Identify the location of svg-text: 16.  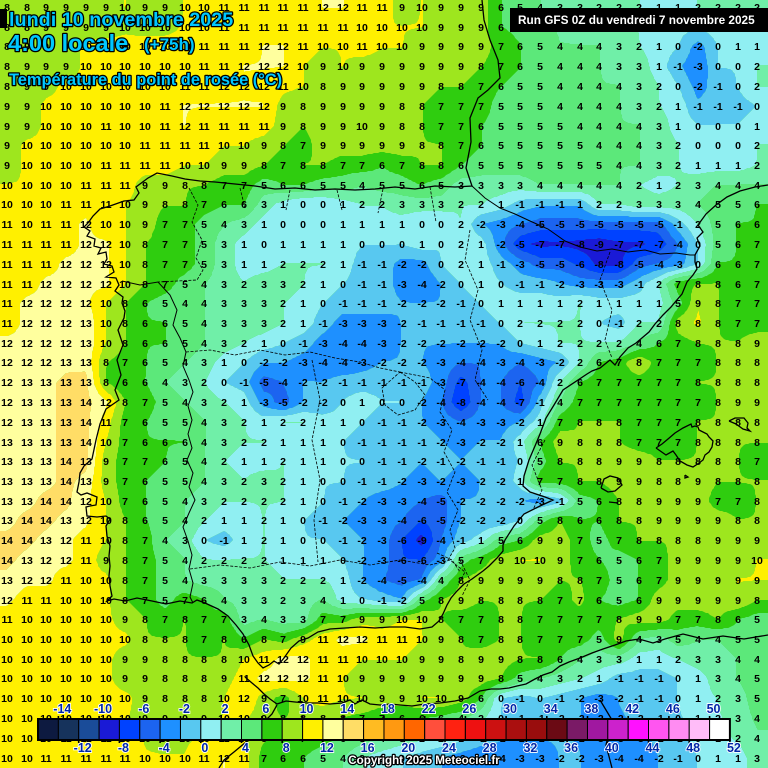
(368, 748).